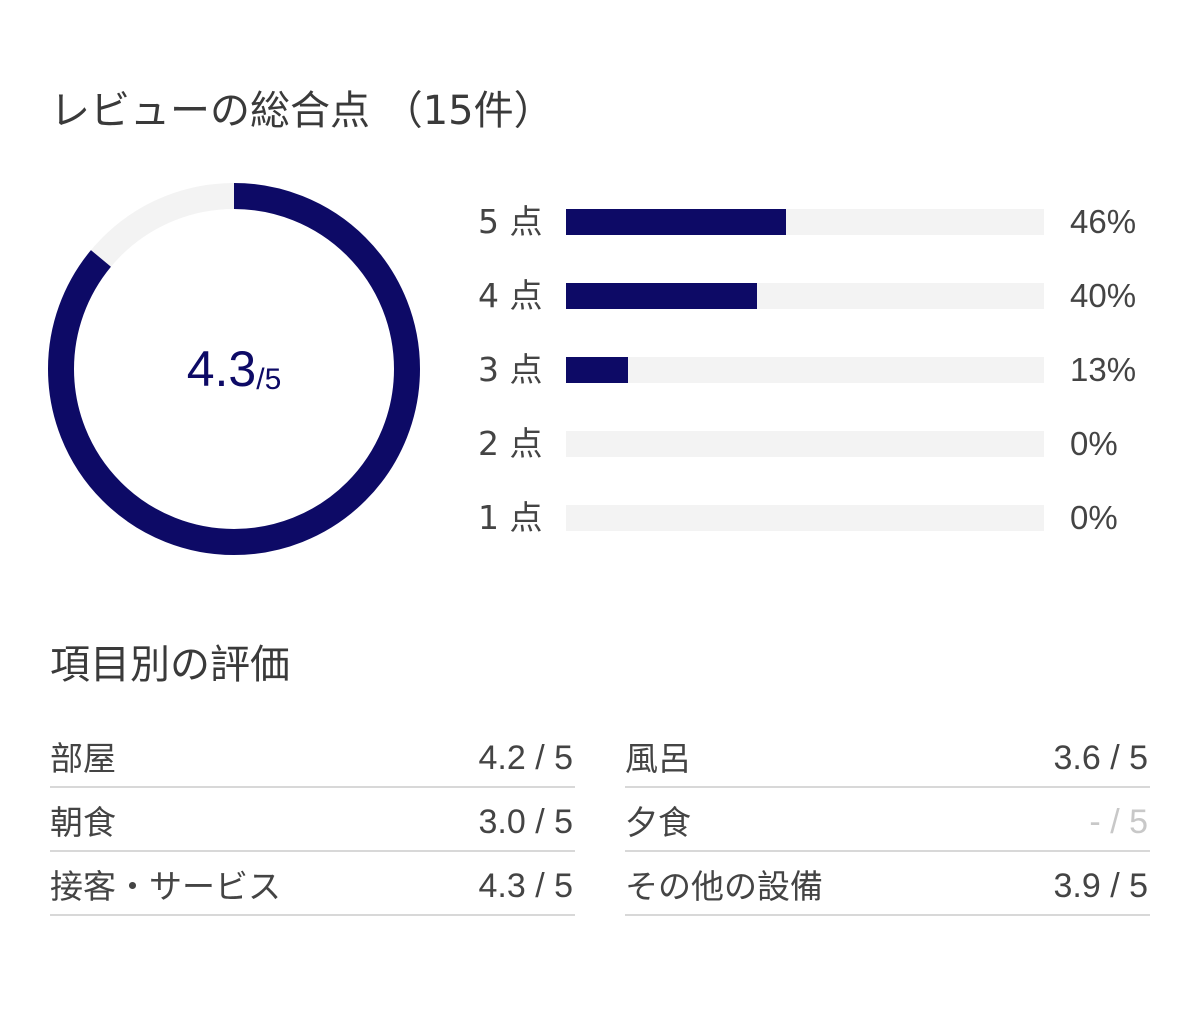 Image resolution: width=1200 pixels, height=1021 pixels. Describe the element at coordinates (221, 369) in the screenshot. I see `overall-score-value: 4.3` at that location.